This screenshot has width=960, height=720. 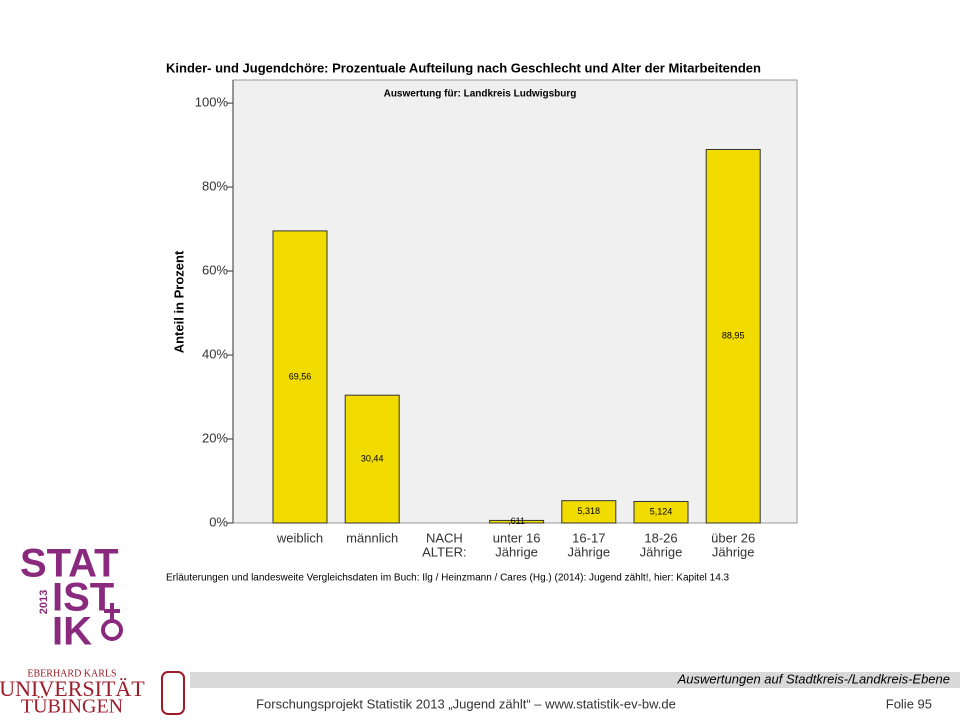 What do you see at coordinates (178, 301) in the screenshot?
I see `y-axis-label: Anteil in Prozent` at bounding box center [178, 301].